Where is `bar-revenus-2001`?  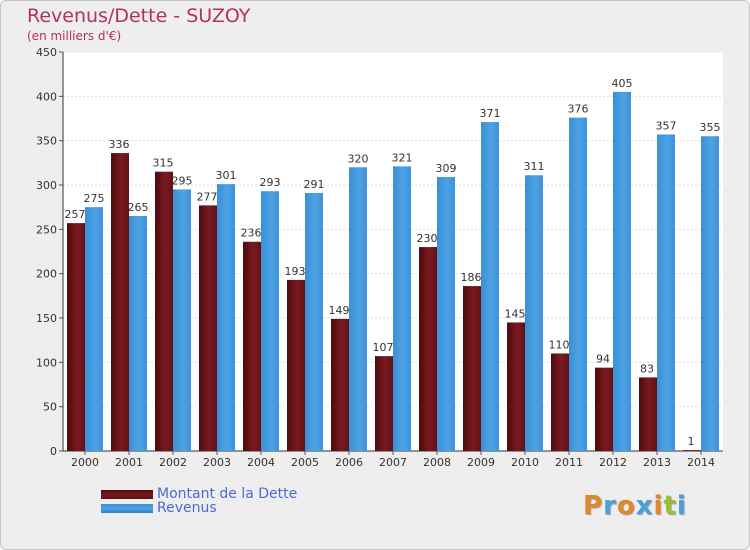 bar-revenus-2001 is located at coordinates (138, 333).